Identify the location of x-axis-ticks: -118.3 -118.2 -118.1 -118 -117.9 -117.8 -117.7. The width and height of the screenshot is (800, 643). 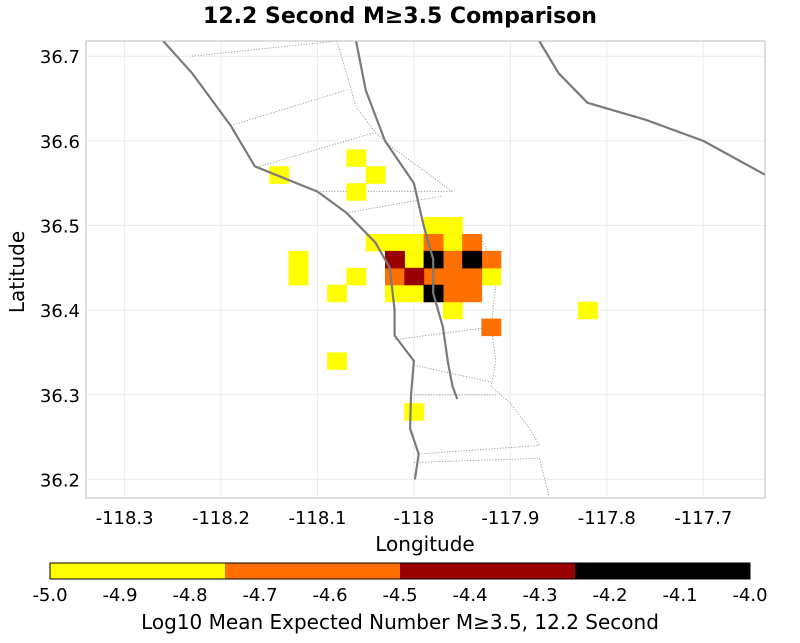
(414, 518).